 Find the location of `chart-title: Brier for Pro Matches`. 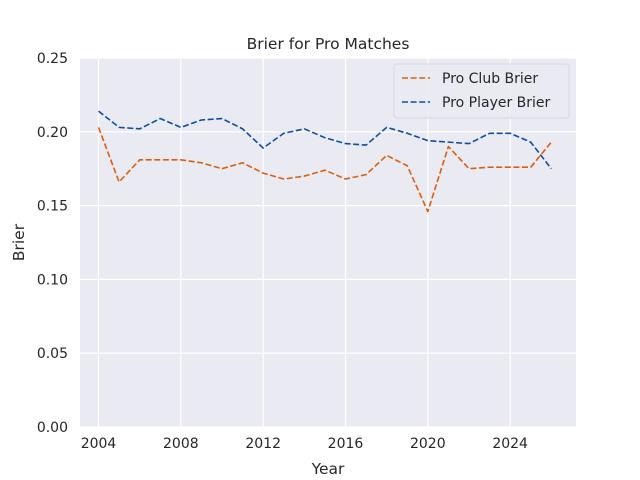

chart-title: Brier for Pro Matches is located at coordinates (328, 44).